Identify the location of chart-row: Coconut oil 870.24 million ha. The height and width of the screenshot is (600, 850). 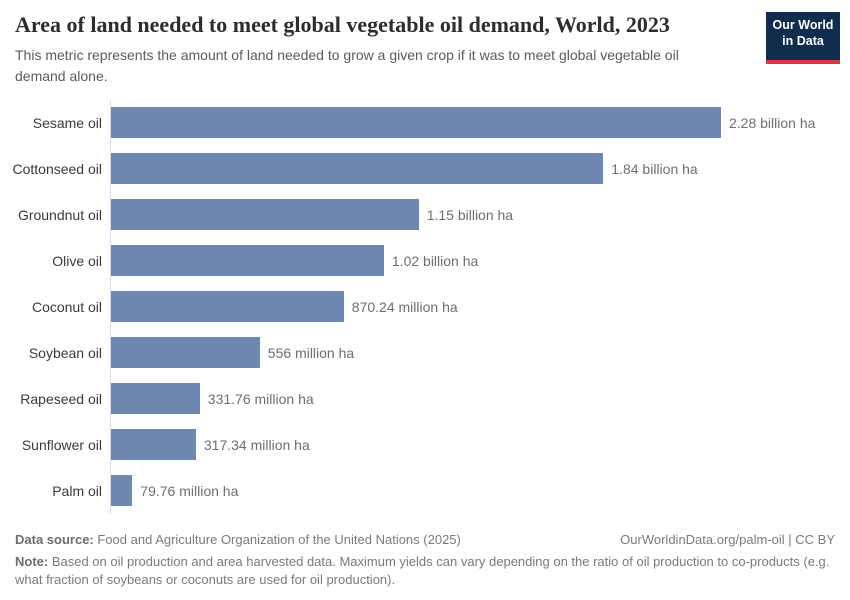
(425, 307).